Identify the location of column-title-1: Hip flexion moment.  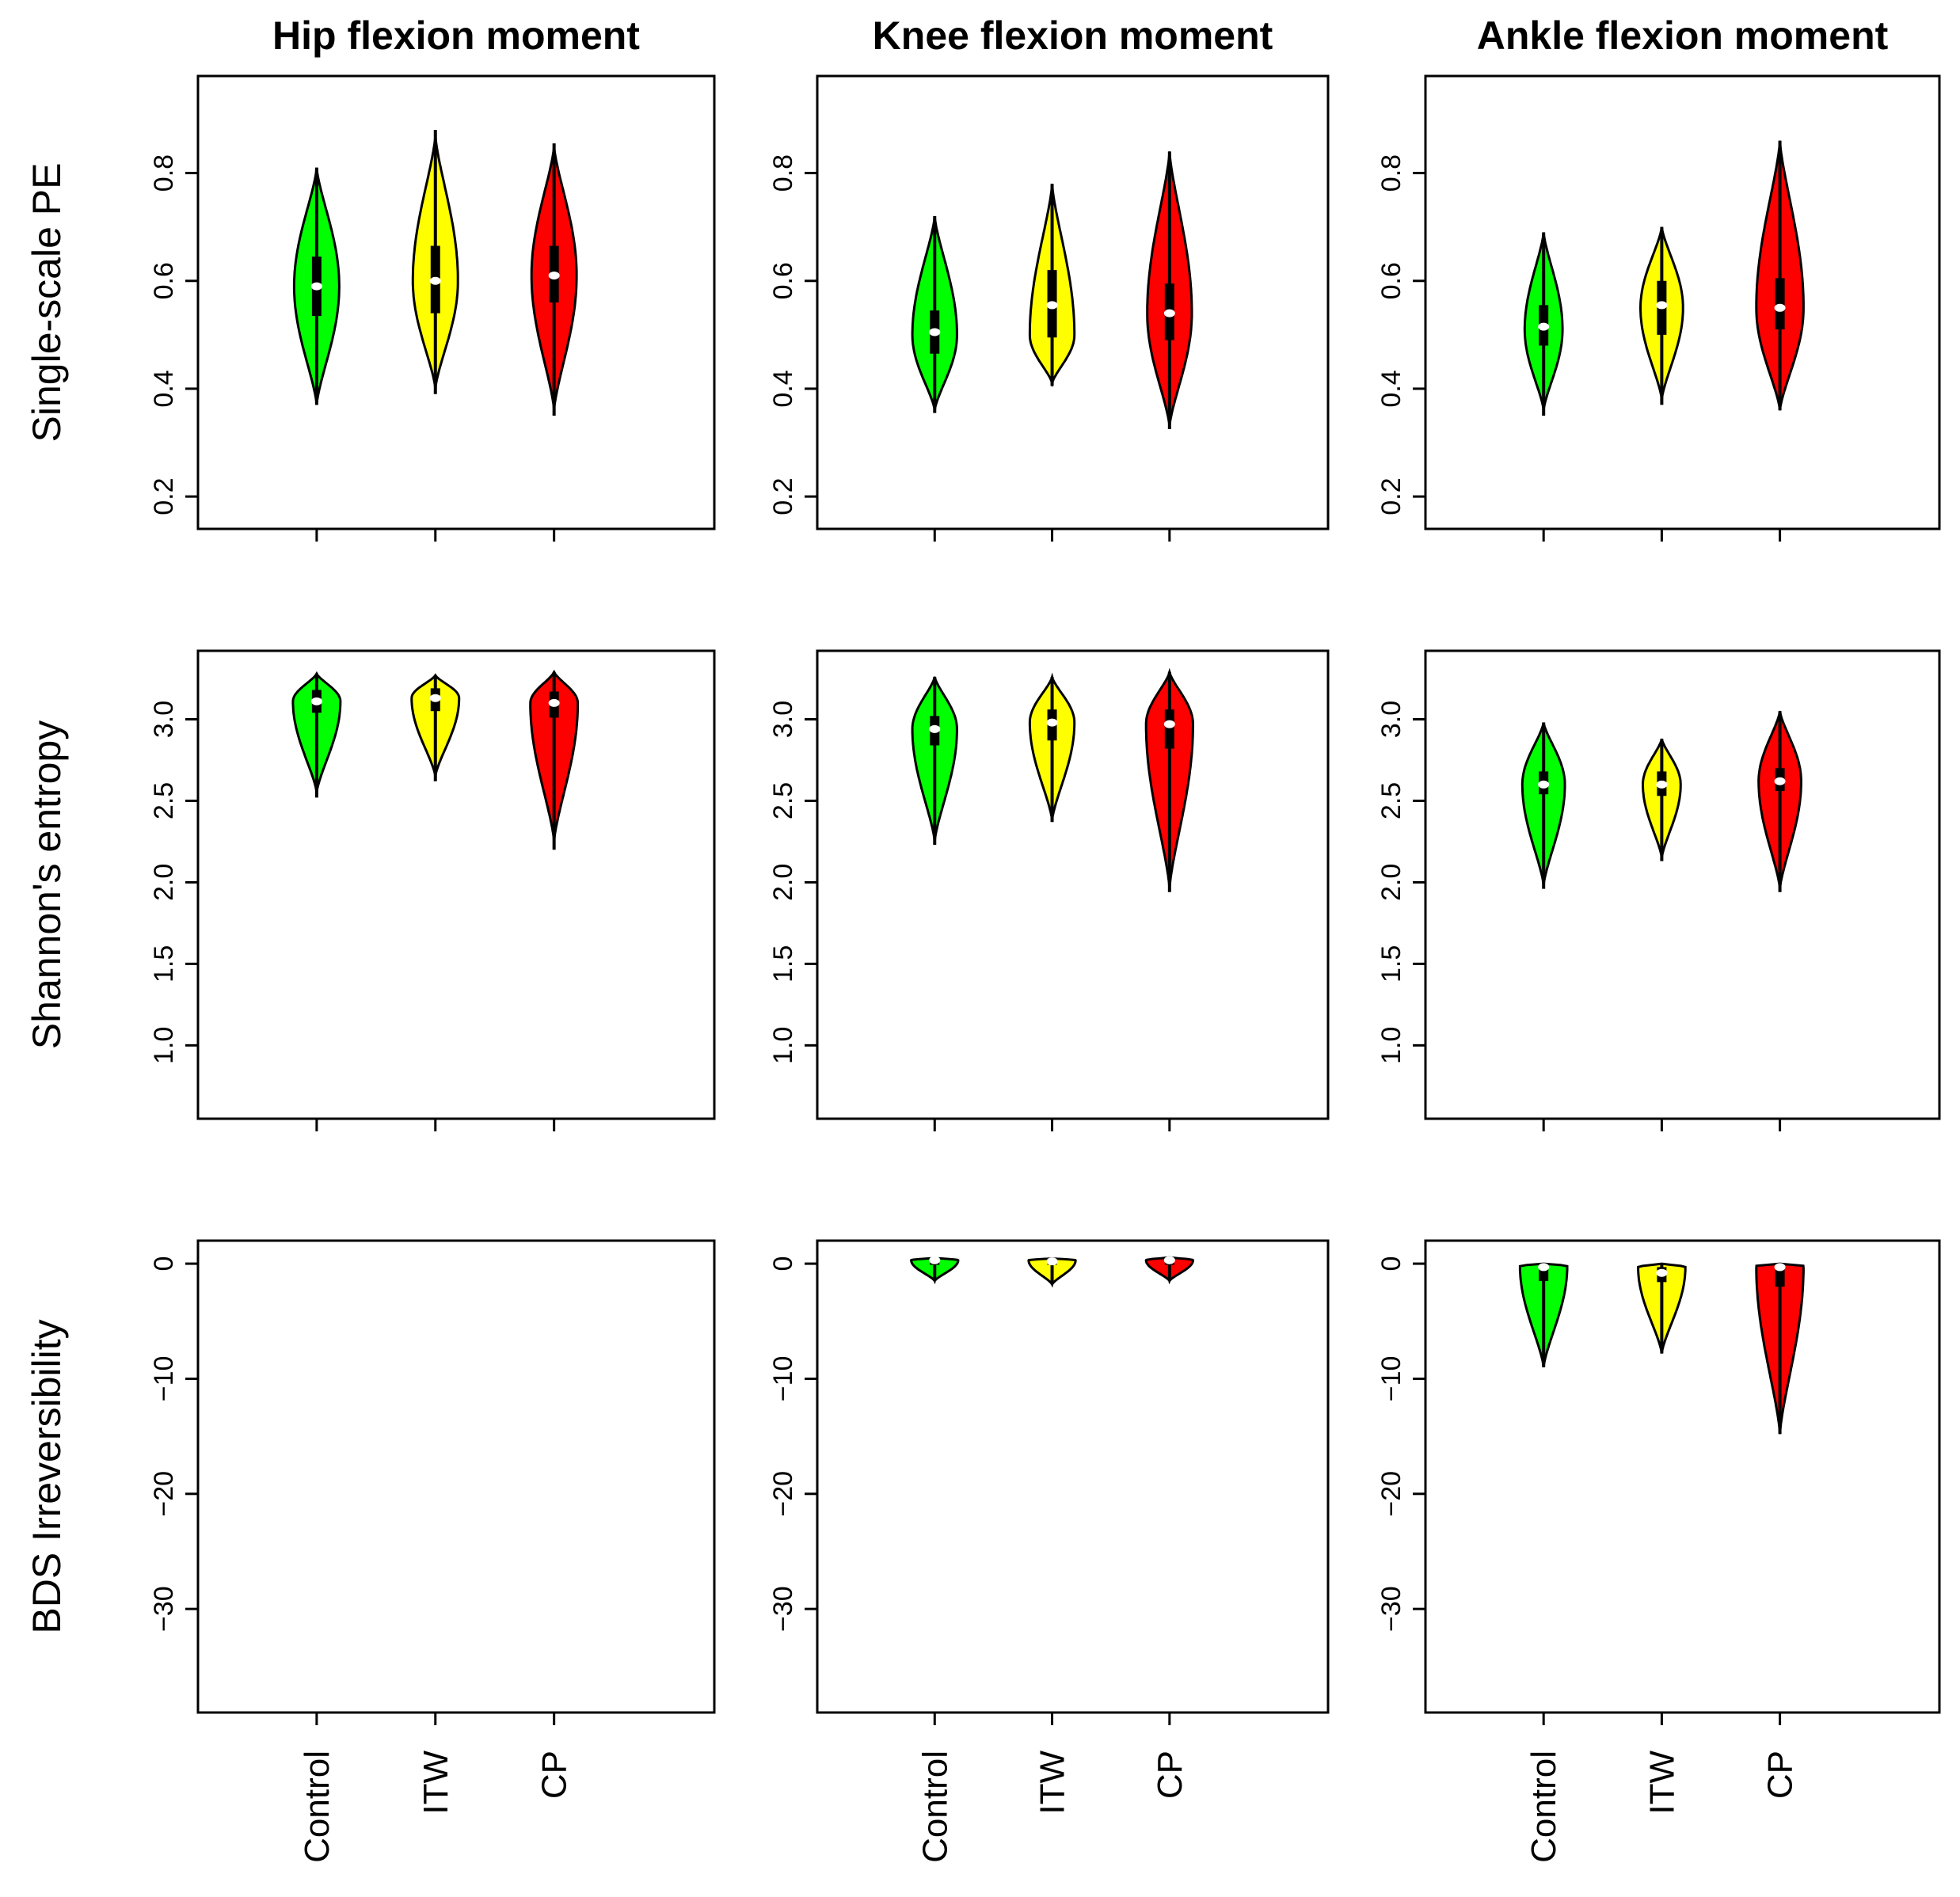
(456, 35).